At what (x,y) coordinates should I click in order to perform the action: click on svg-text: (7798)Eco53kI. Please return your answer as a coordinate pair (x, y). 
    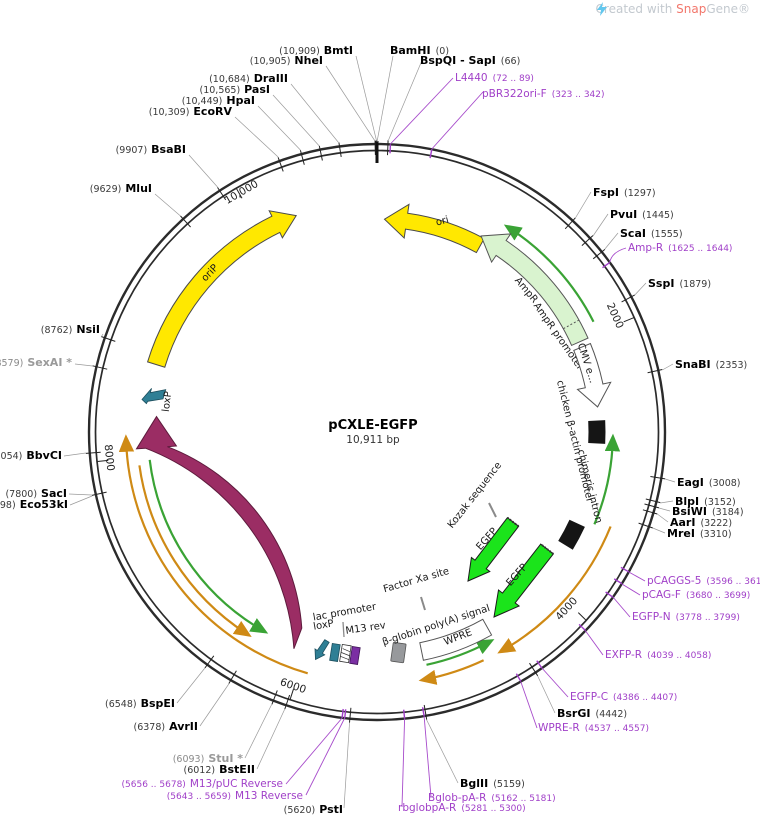
    Looking at the image, I should click on (34, 504).